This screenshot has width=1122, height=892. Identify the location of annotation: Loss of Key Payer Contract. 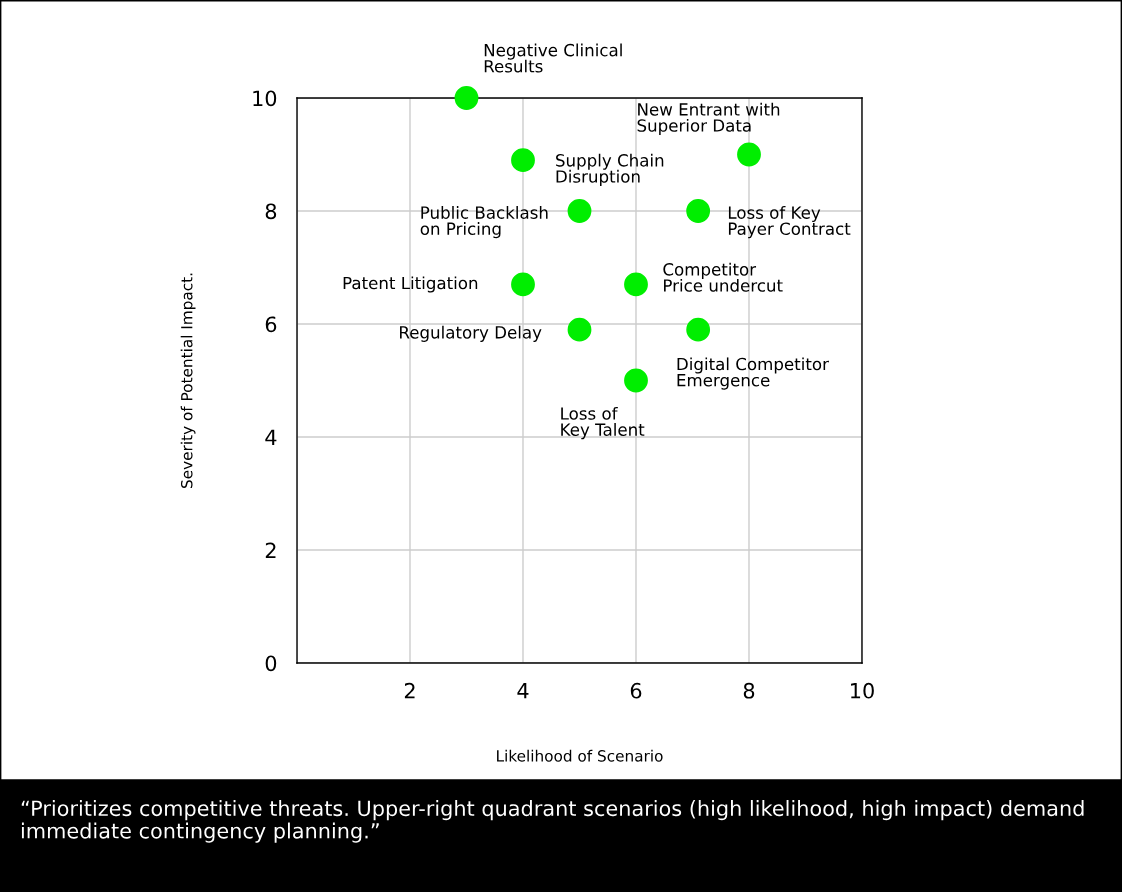
(789, 222).